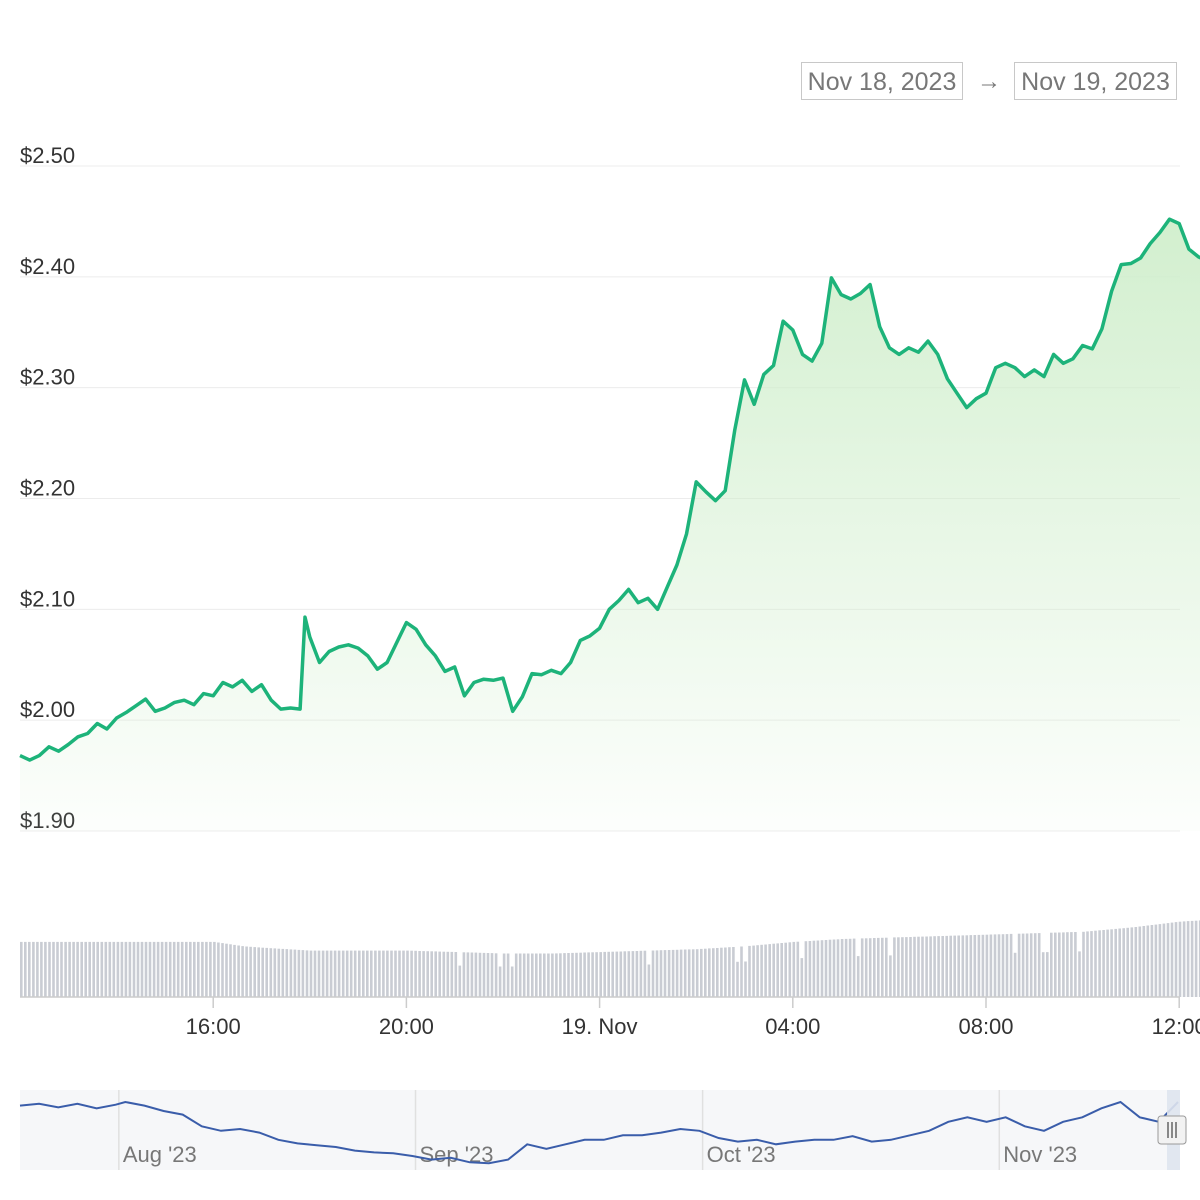  I want to click on x-tick-label: 08:00, so click(985, 1026).